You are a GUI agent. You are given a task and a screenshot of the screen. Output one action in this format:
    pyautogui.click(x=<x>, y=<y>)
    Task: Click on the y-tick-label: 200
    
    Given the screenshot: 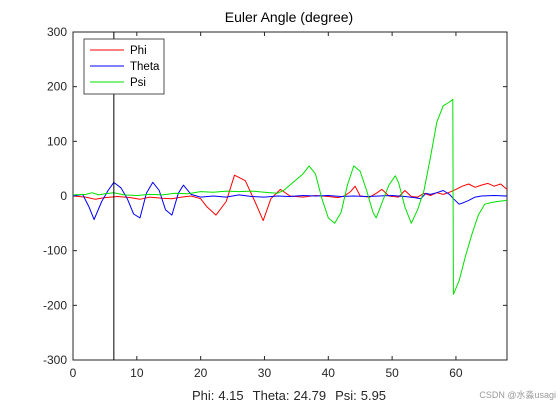 What is the action you would take?
    pyautogui.click(x=57, y=87)
    